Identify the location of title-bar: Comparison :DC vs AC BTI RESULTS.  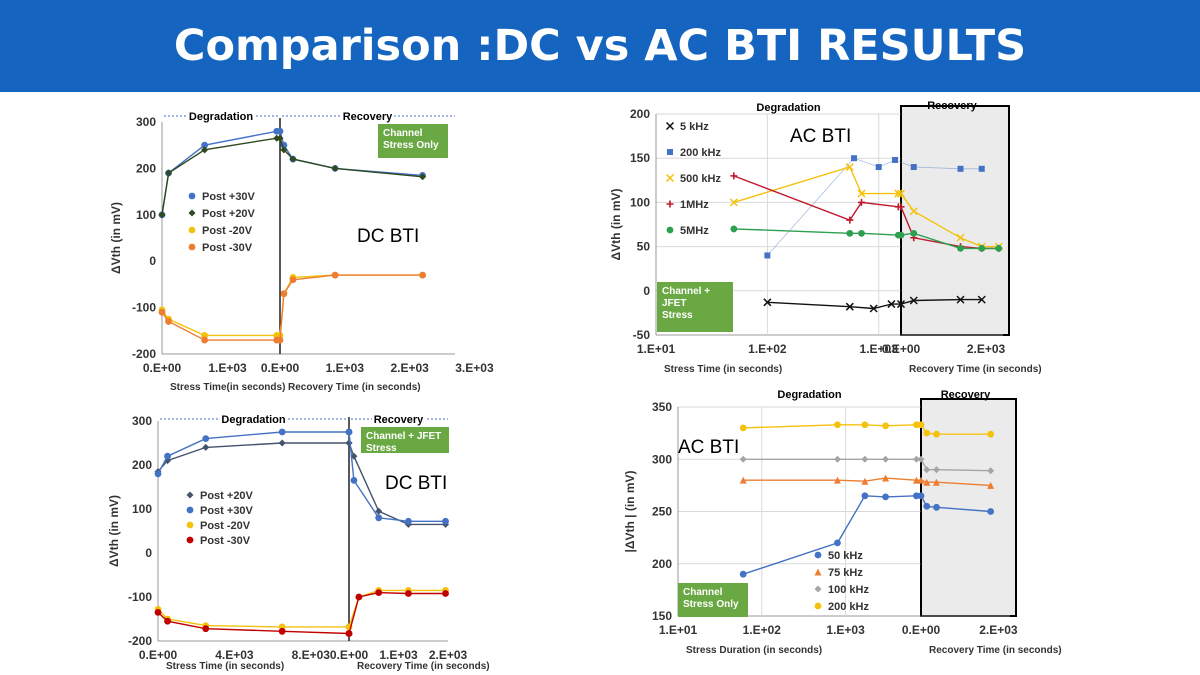
(600, 46).